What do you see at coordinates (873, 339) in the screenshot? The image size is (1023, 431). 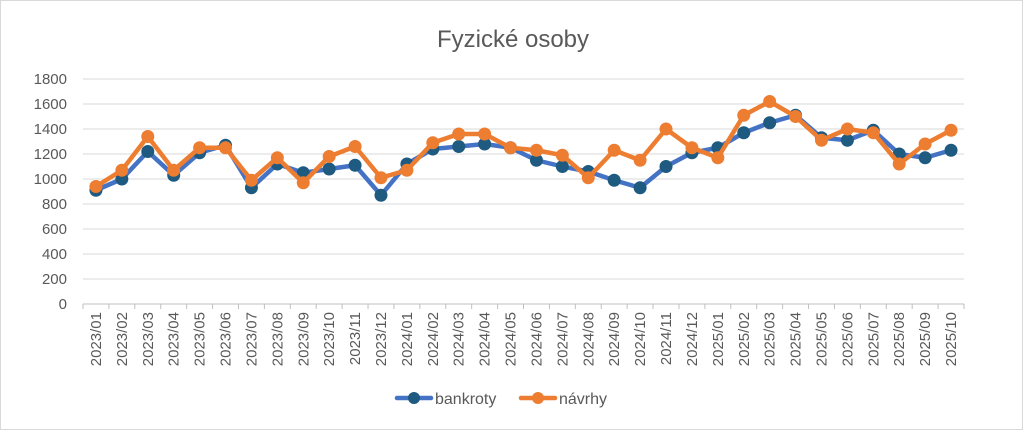 I see `x-tick-label: 2025/07` at bounding box center [873, 339].